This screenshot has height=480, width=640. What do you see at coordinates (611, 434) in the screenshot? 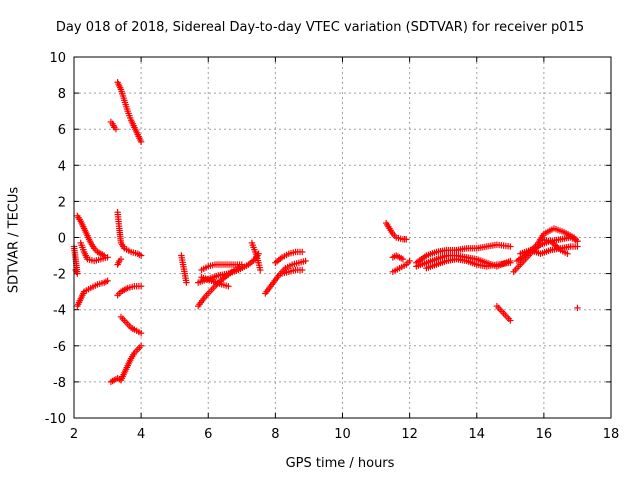
I see `x-tick-label: 18` at bounding box center [611, 434].